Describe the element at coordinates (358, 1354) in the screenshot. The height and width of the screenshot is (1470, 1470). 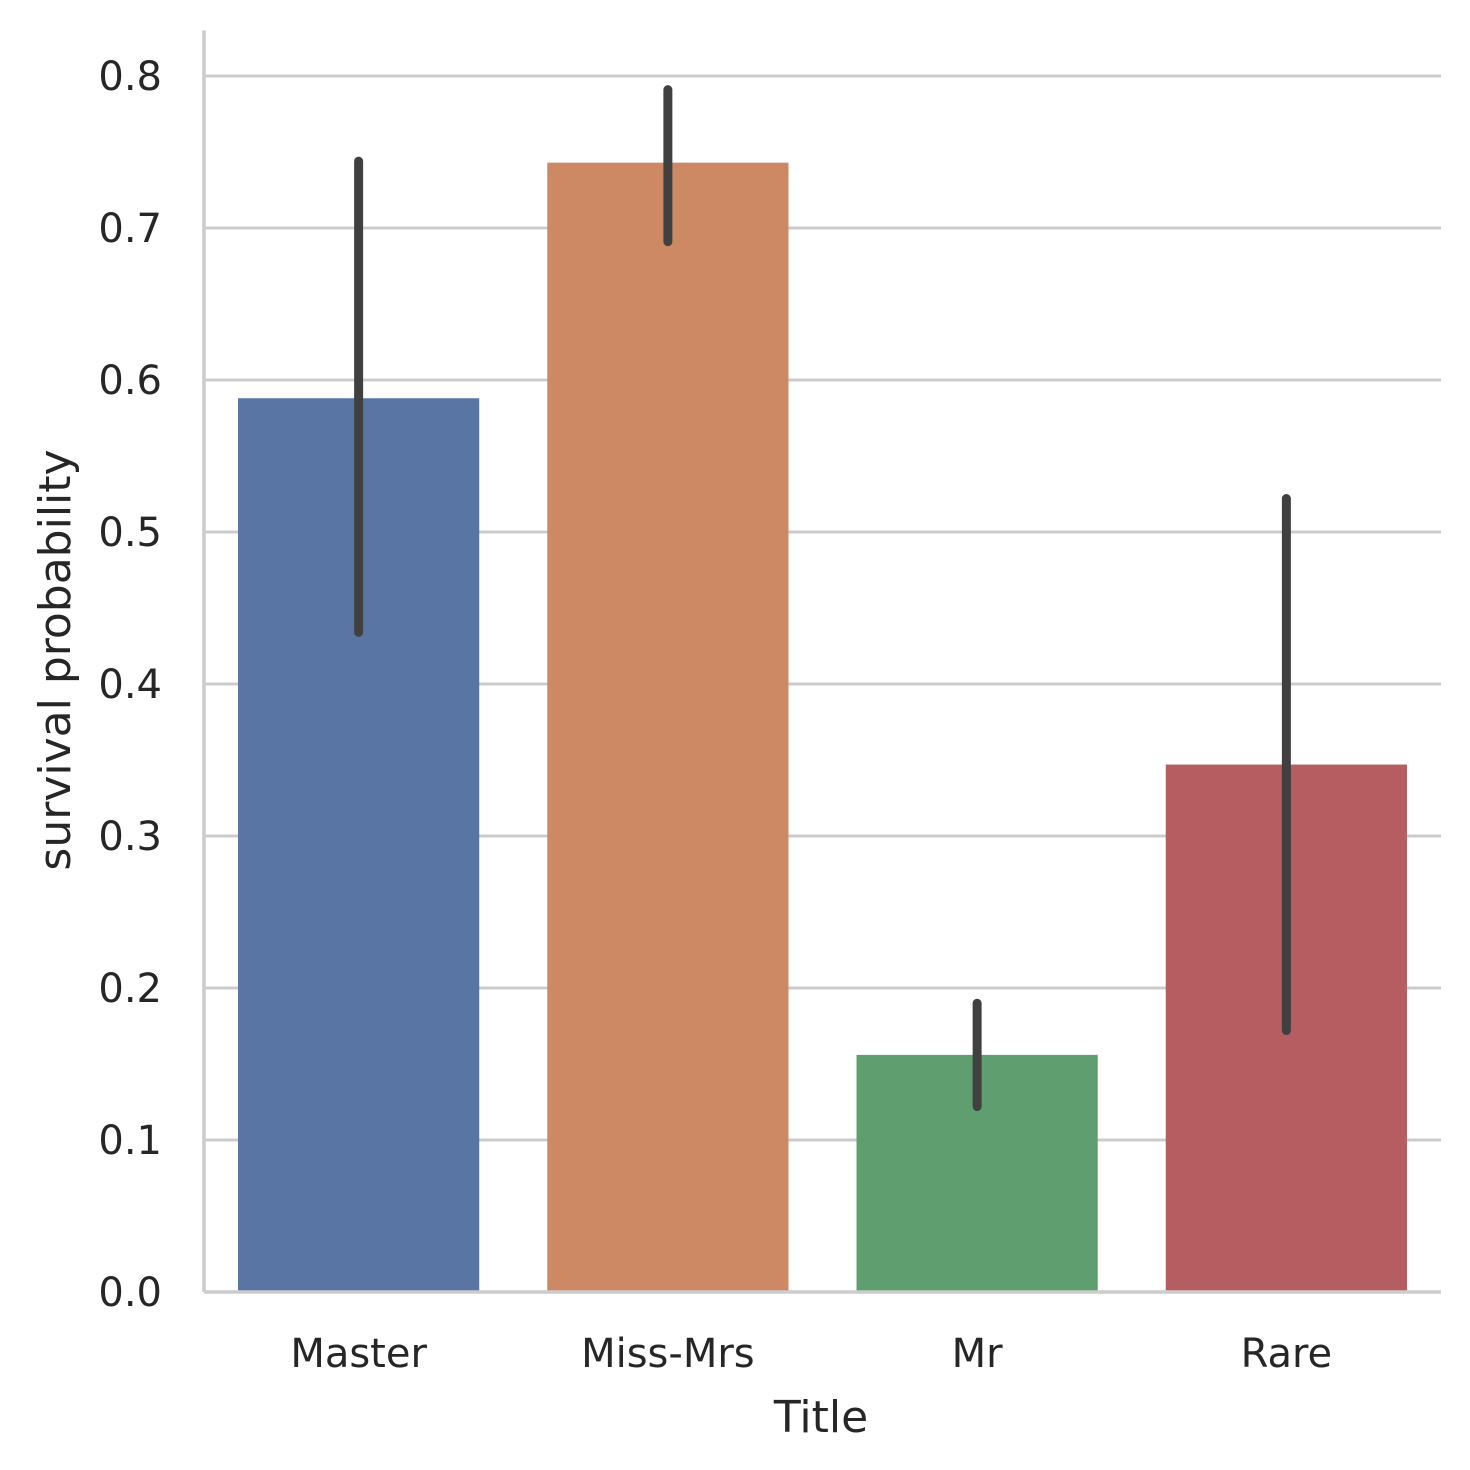
I see `x-tick-label: Master` at that location.